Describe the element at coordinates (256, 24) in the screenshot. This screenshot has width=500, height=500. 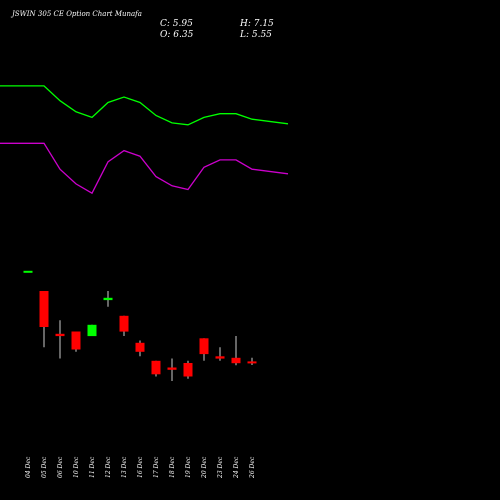
I see `high-value: H: 7.15` at that location.